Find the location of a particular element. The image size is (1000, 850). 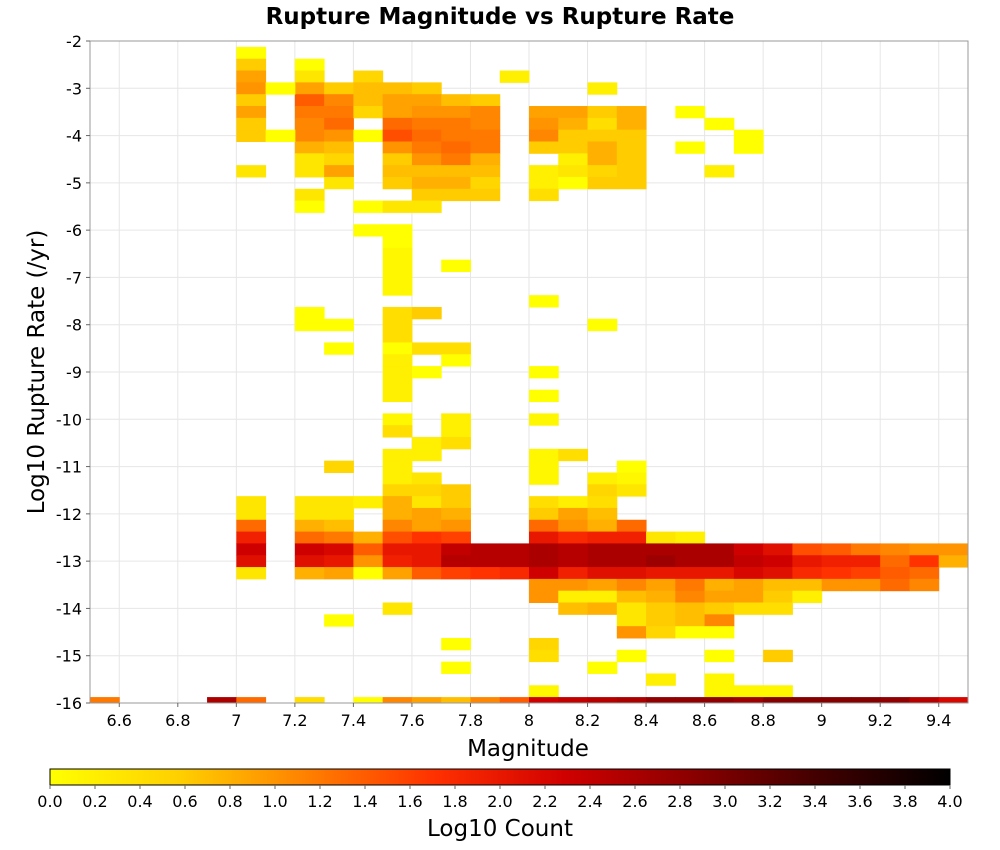

colorbar-tick-label: 0.8 is located at coordinates (229, 801).